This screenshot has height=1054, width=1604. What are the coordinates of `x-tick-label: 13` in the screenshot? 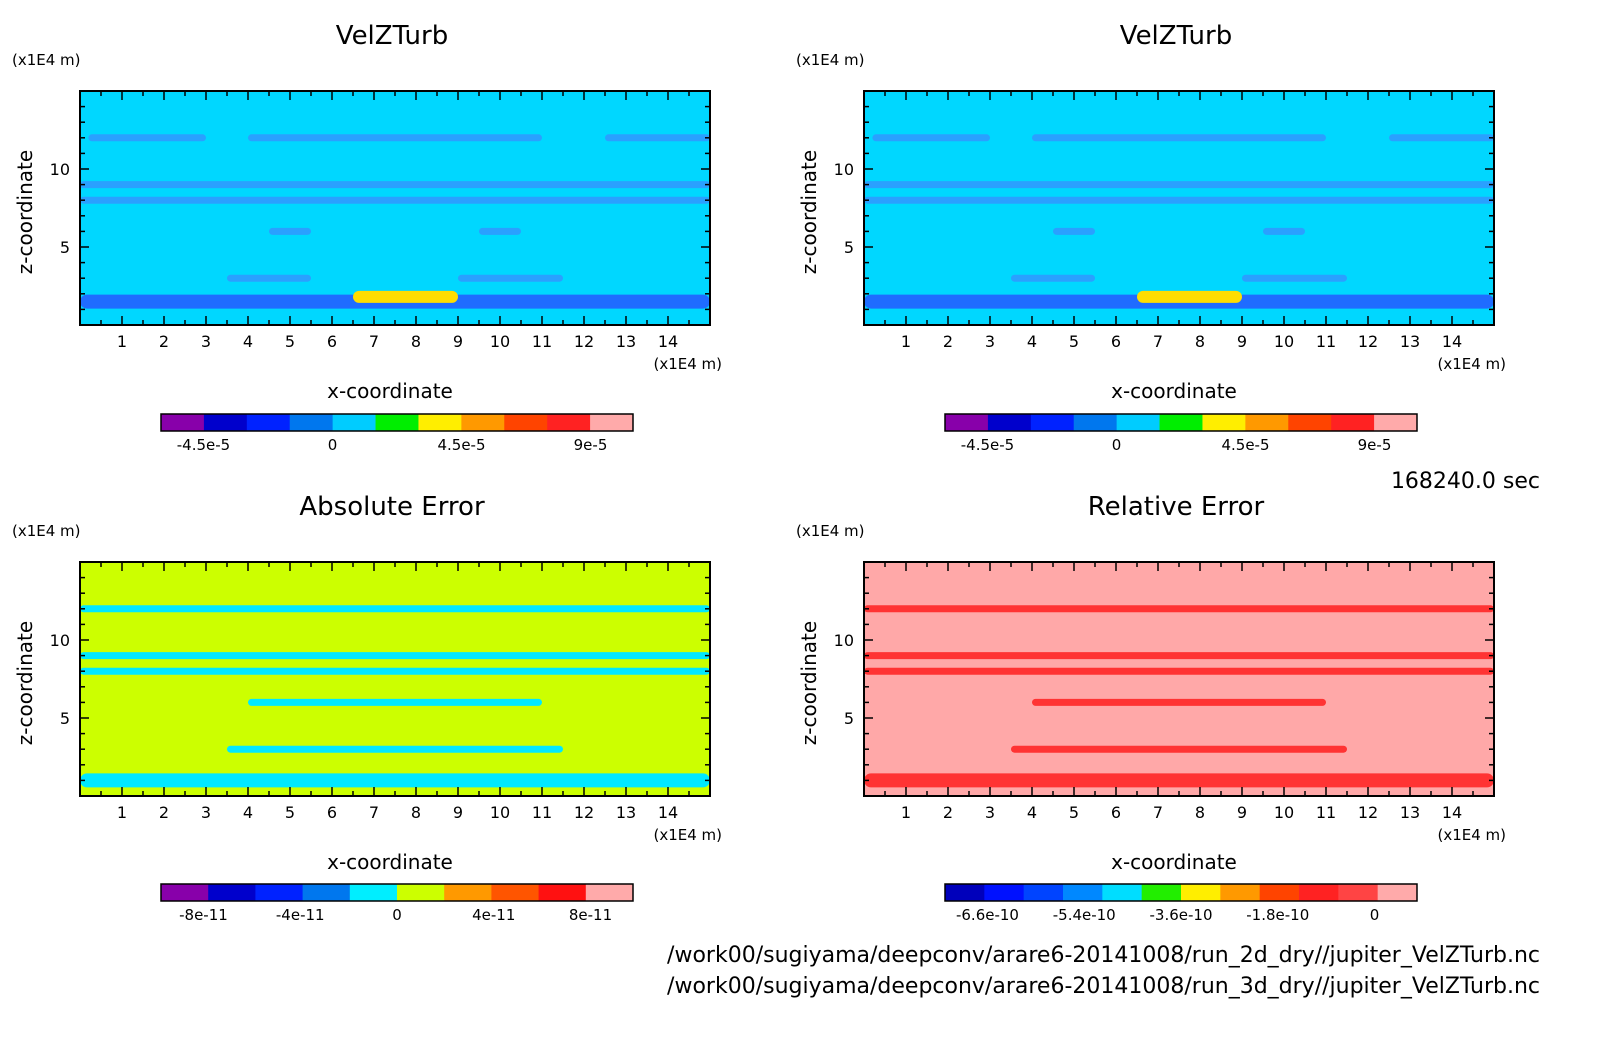 It's located at (626, 812).